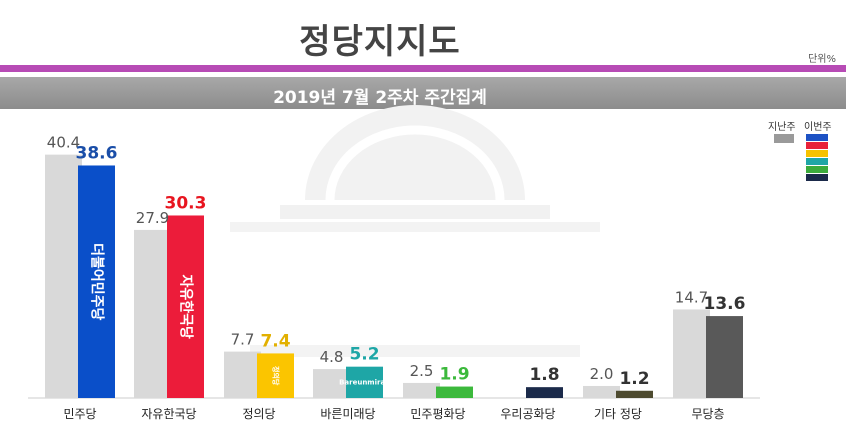 The image size is (846, 437). Describe the element at coordinates (380, 98) in the screenshot. I see `chart-subtitle: 2019년 7월 2주차 주간집계` at that location.